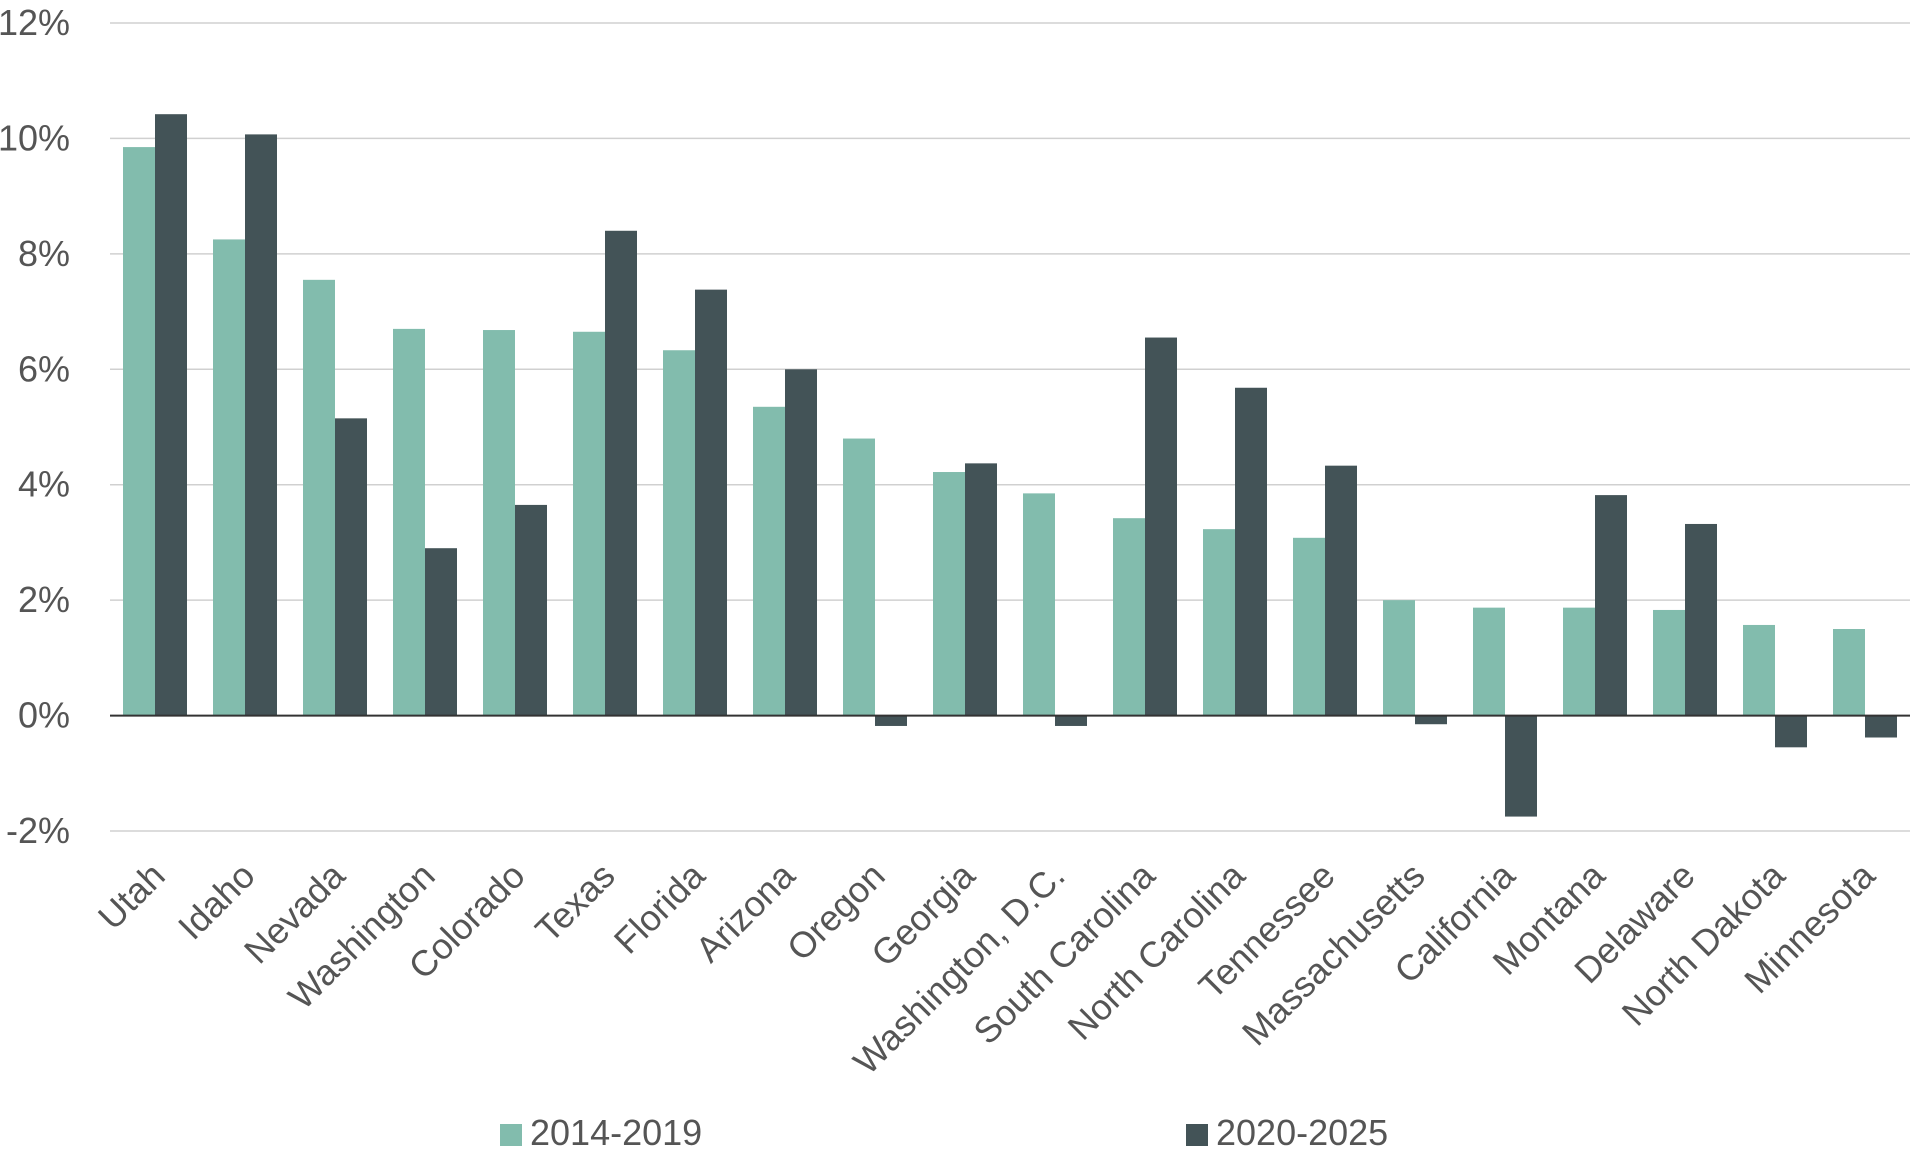  I want to click on bar-2020-2025-Delaware, so click(1701, 619).